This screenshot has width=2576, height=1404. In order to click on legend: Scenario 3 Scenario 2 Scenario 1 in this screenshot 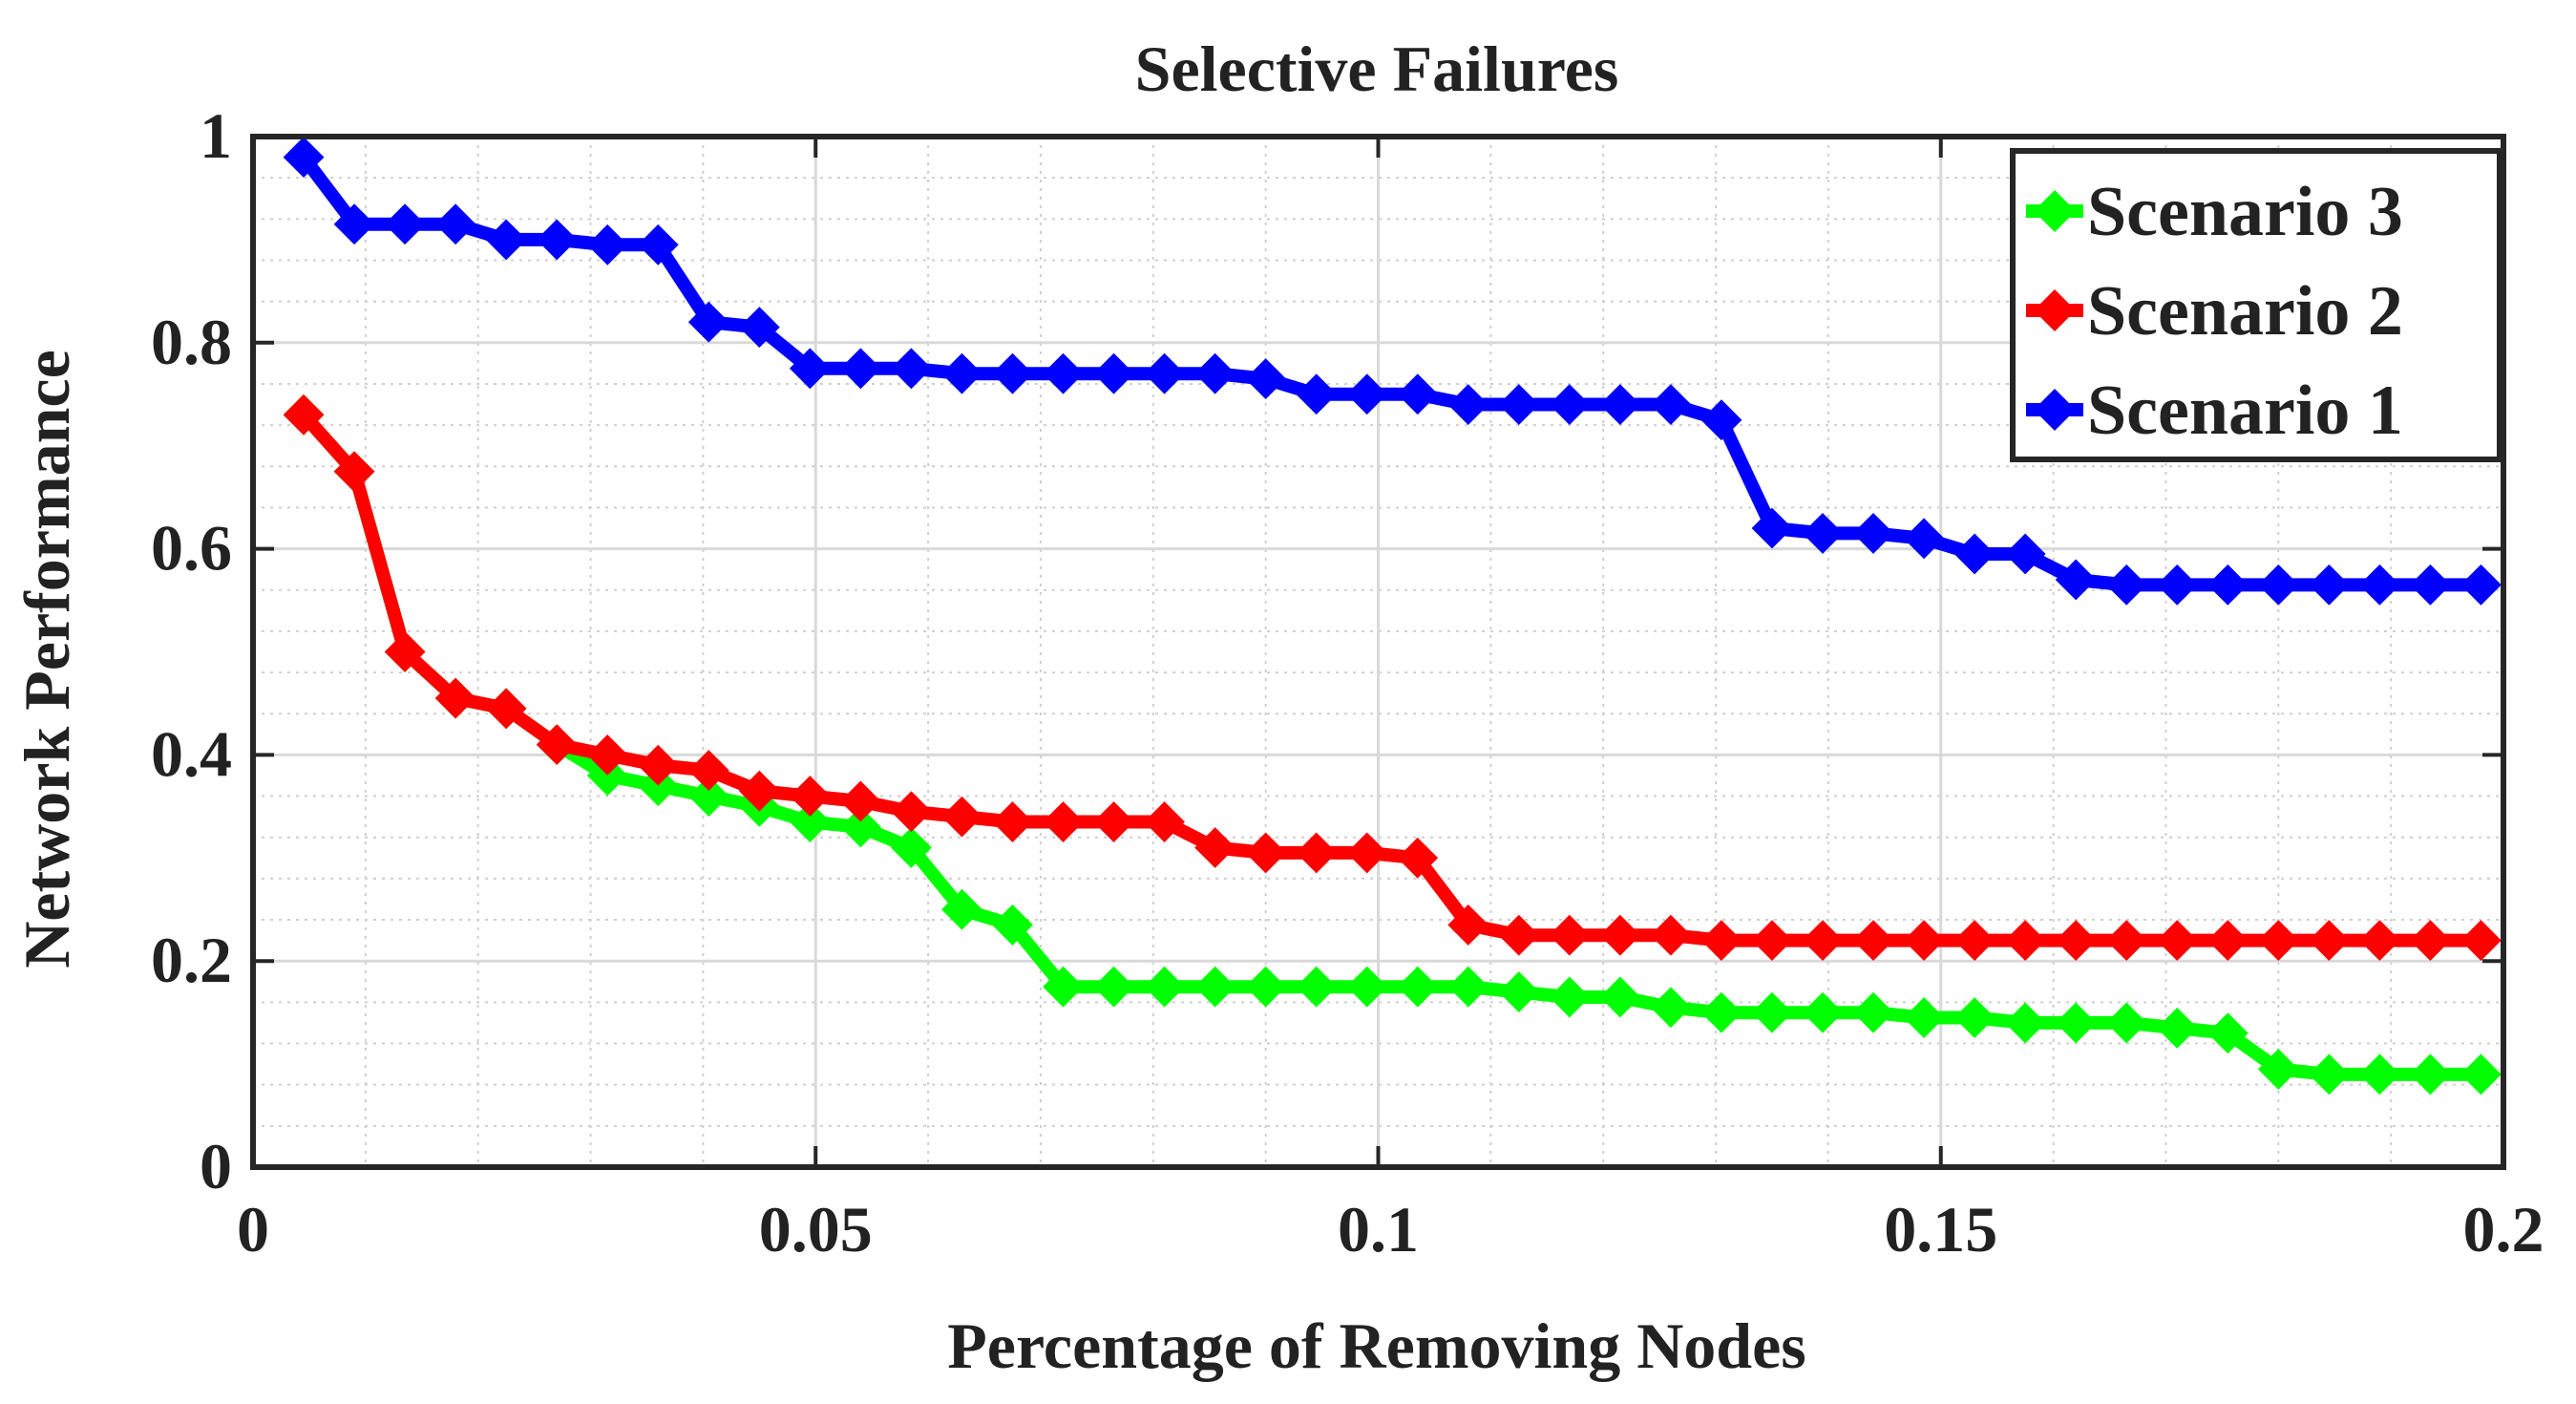, I will do `click(2256, 305)`.